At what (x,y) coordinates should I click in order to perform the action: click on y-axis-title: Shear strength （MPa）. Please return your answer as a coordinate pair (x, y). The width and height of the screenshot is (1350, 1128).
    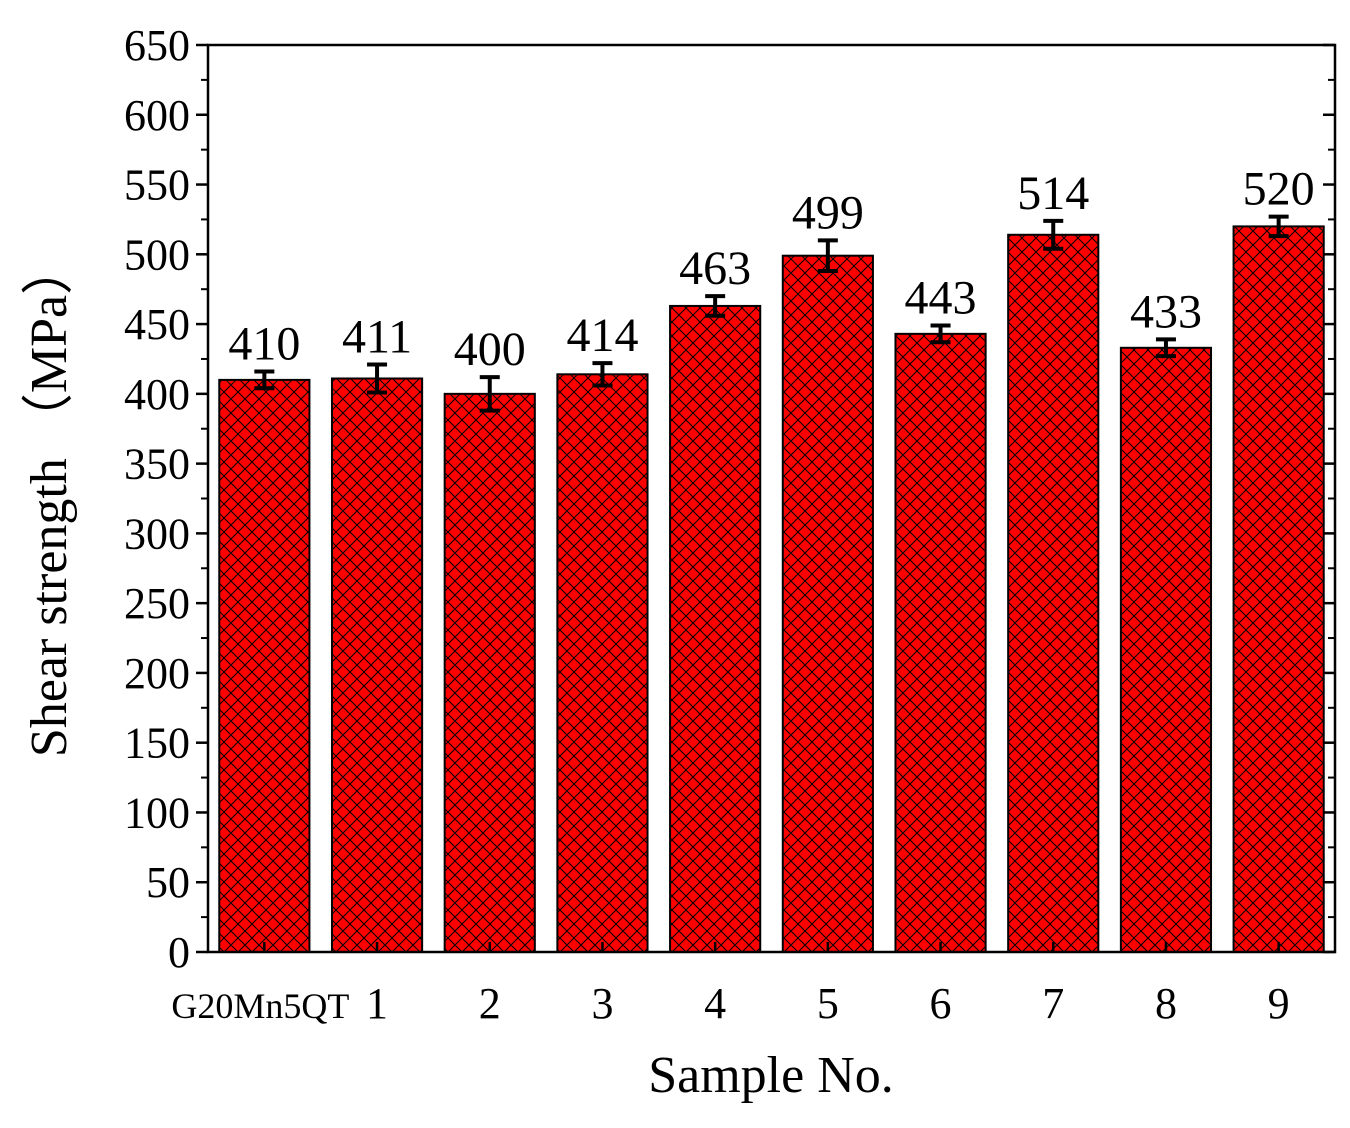
    Looking at the image, I should click on (49, 500).